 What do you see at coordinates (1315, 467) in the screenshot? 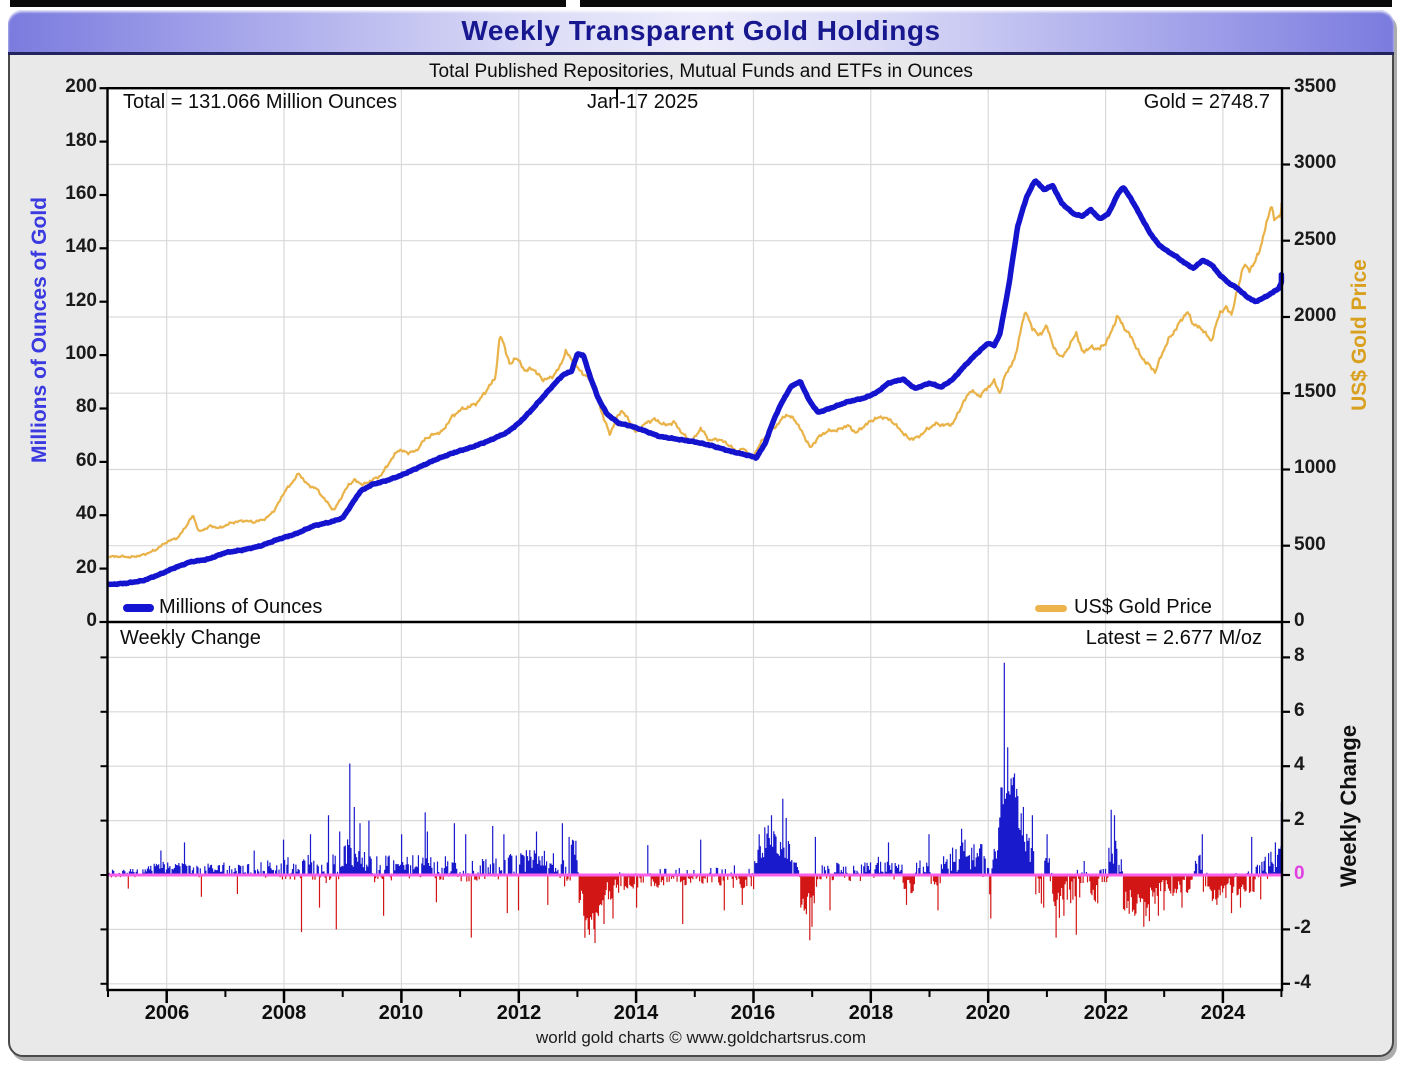
I see `right-axis-tick-label: 1000` at bounding box center [1315, 467].